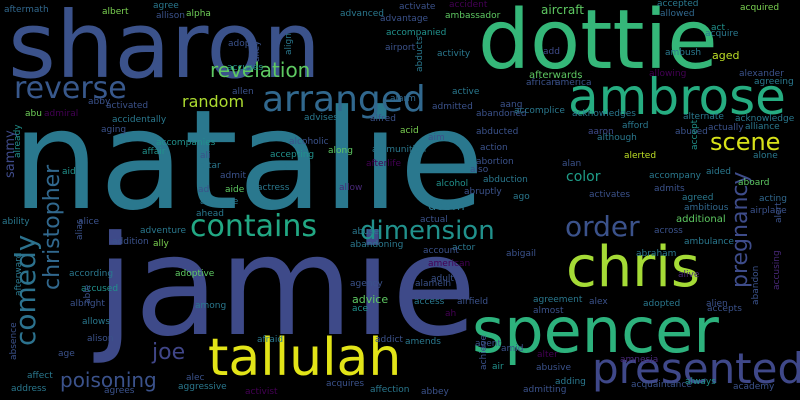 The width and height of the screenshot is (800, 400). What do you see at coordinates (29, 389) in the screenshot?
I see `cloud-word: address` at bounding box center [29, 389].